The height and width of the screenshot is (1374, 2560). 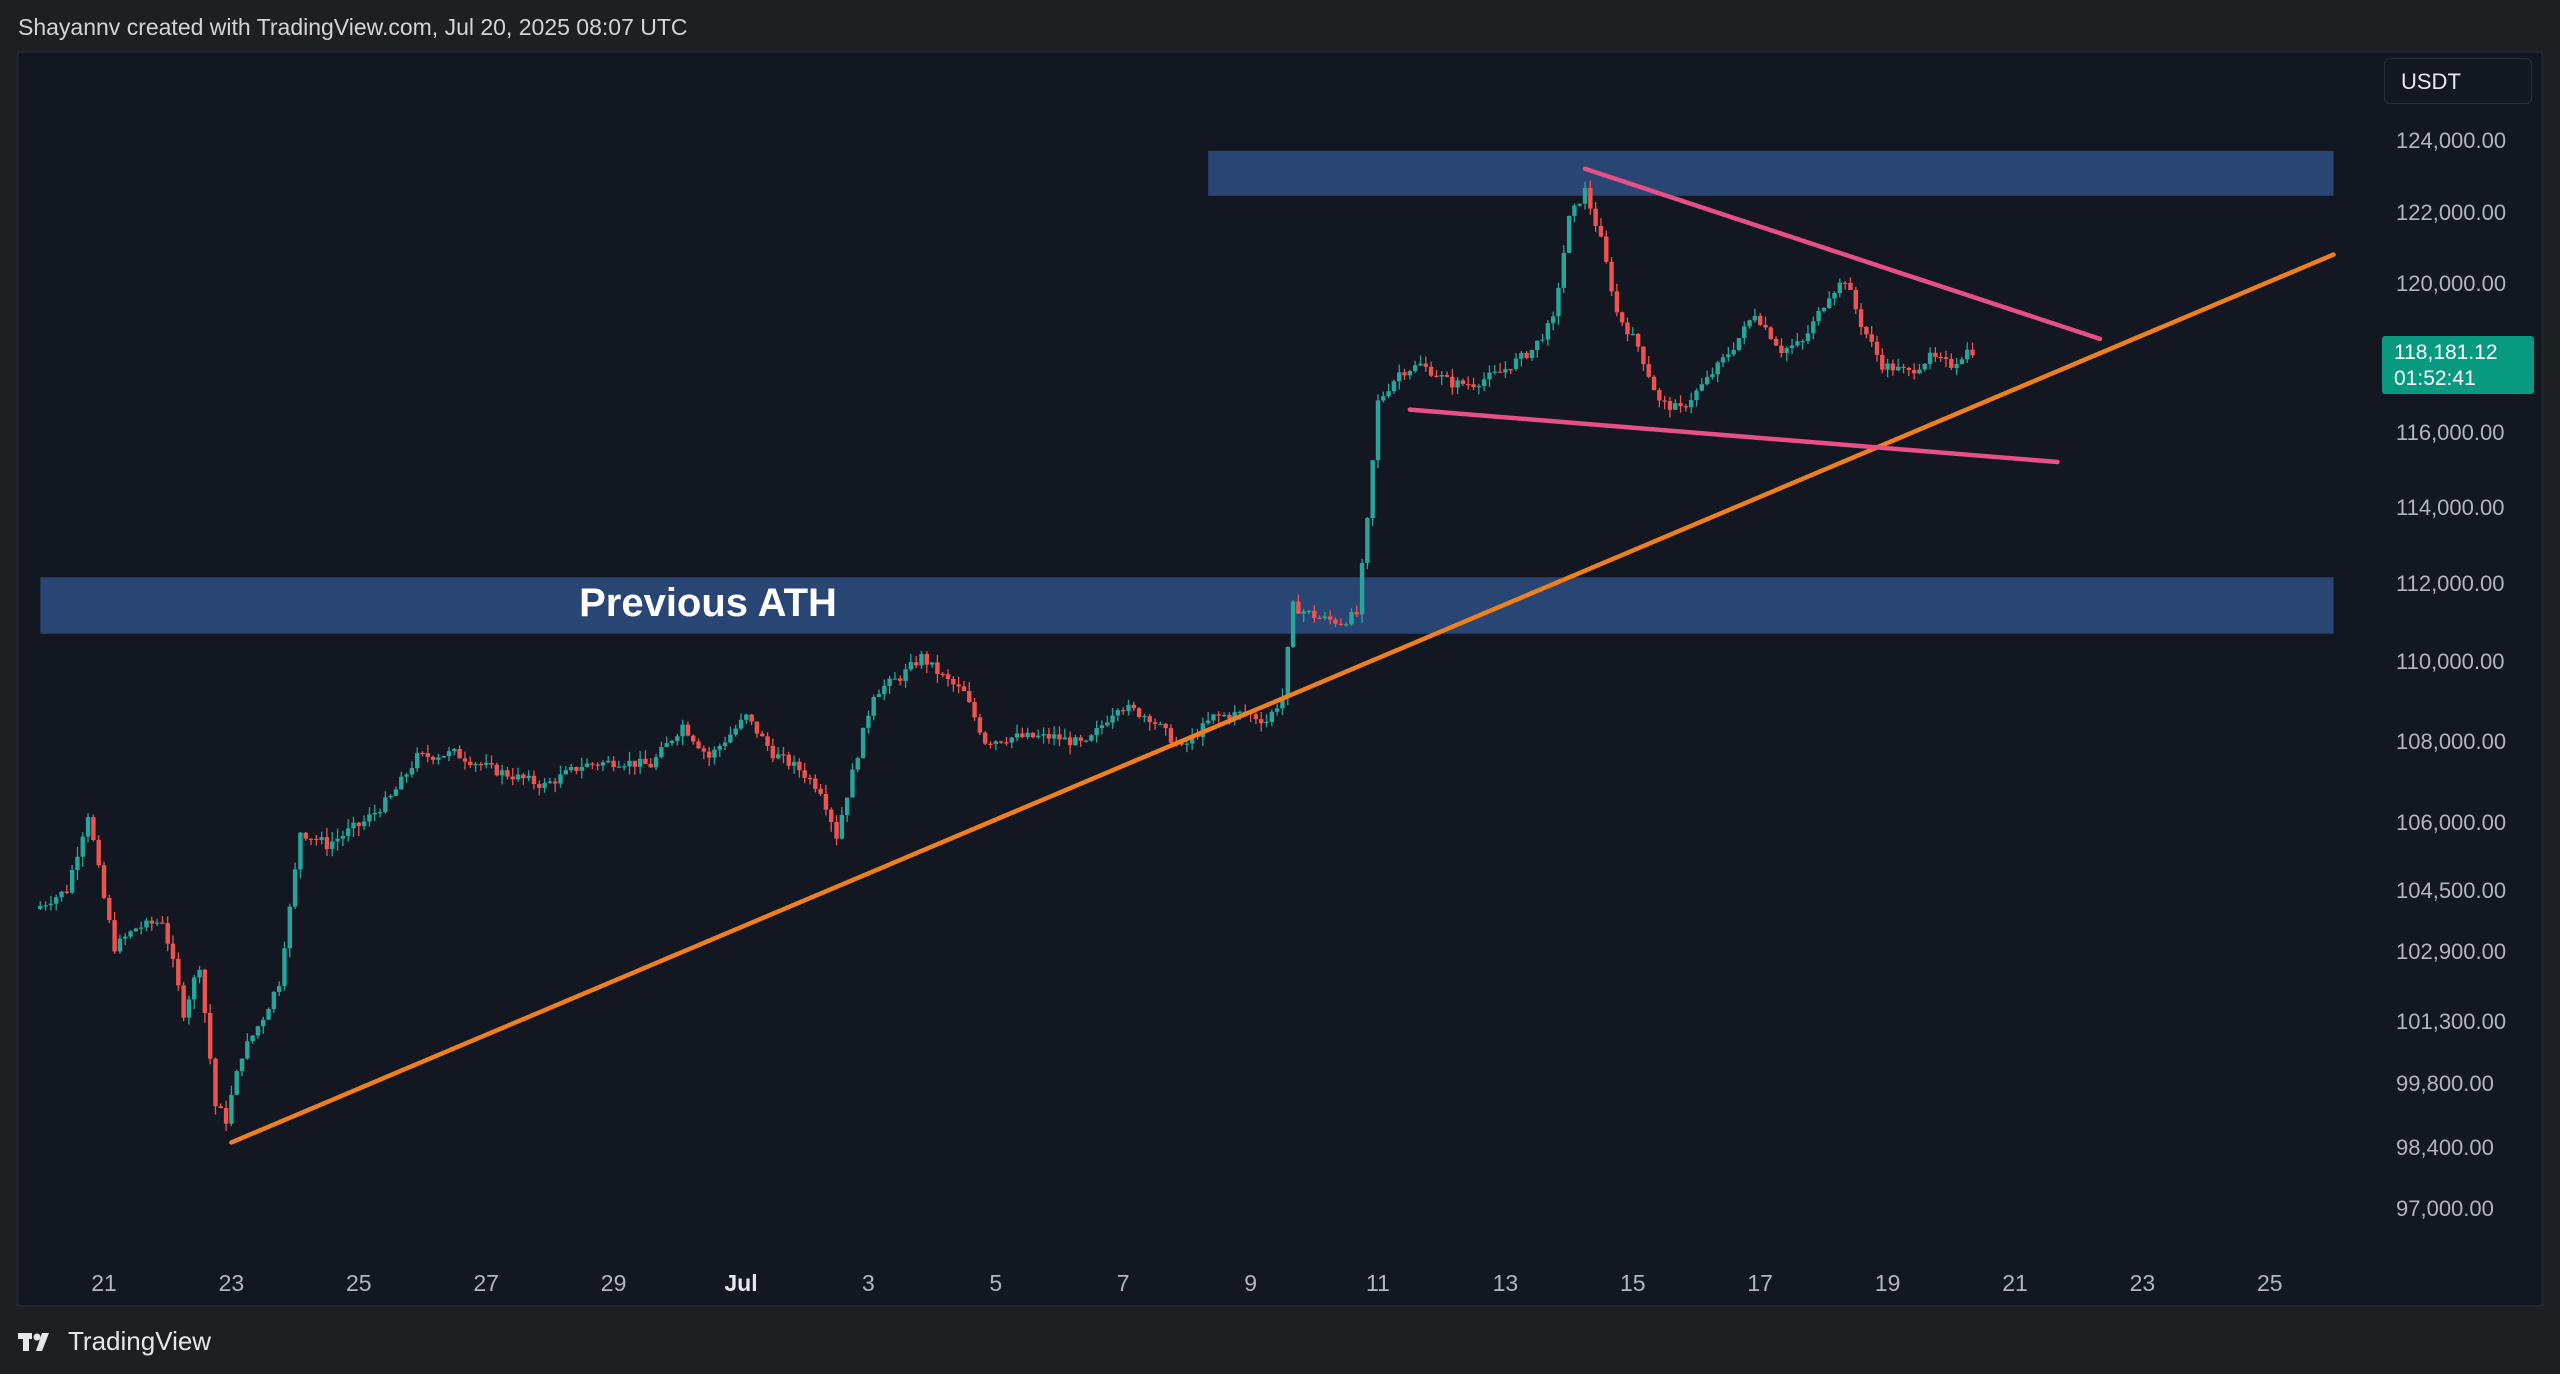 What do you see at coordinates (740, 1283) in the screenshot?
I see `time-tick-label: Jul` at bounding box center [740, 1283].